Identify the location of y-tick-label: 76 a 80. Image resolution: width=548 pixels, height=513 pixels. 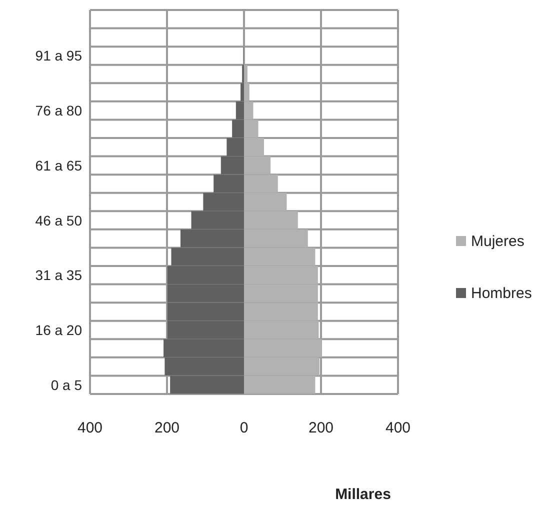
(58, 110).